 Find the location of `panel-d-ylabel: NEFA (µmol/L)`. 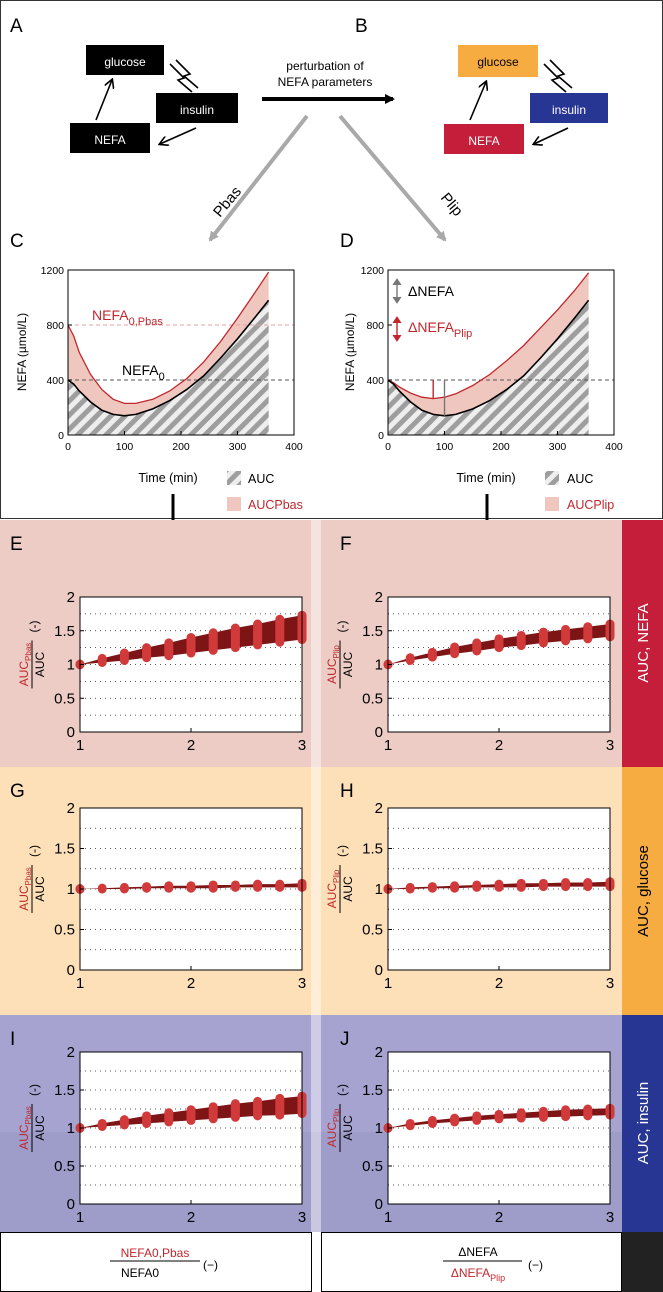

panel-d-ylabel: NEFA (µmol/L) is located at coordinates (350, 352).